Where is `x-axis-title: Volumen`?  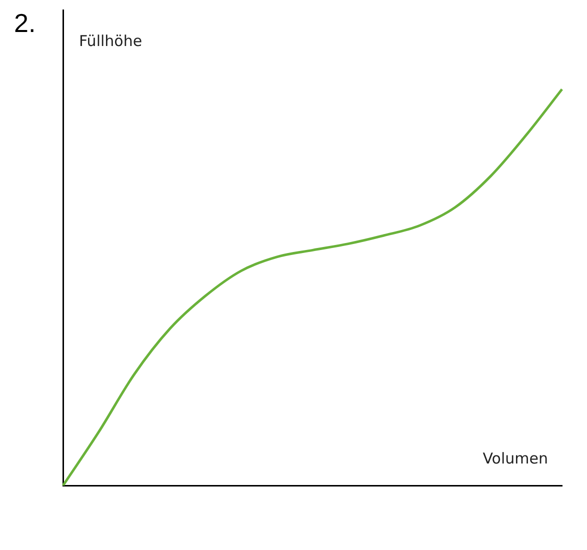 x-axis-title: Volumen is located at coordinates (515, 458).